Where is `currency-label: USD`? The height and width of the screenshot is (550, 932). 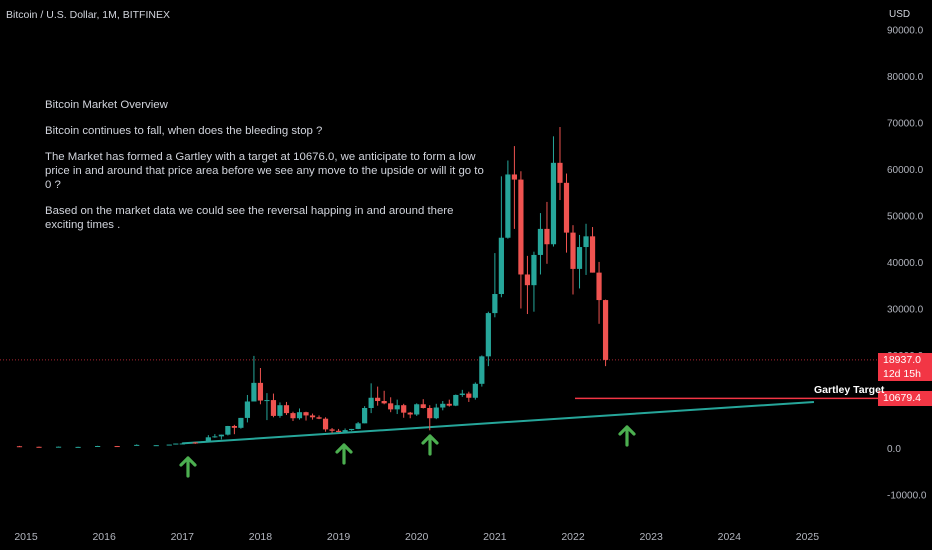
currency-label: USD is located at coordinates (900, 14).